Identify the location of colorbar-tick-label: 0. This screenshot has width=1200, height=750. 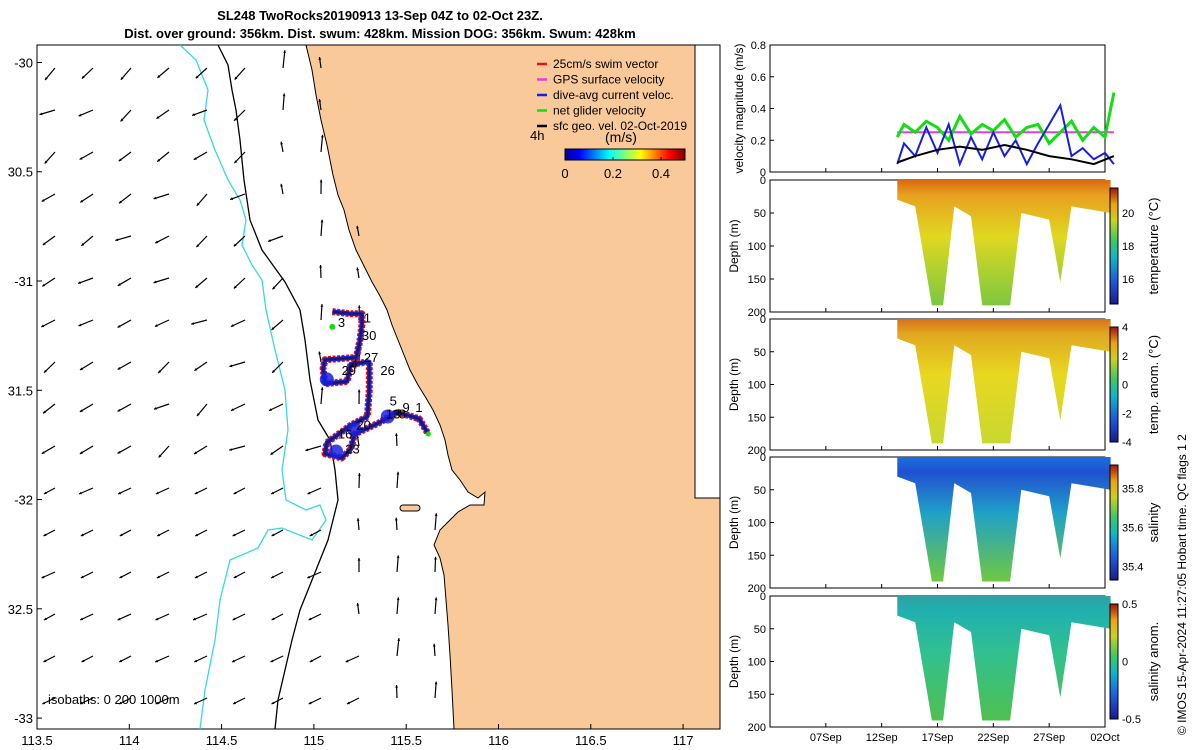
(1125, 663).